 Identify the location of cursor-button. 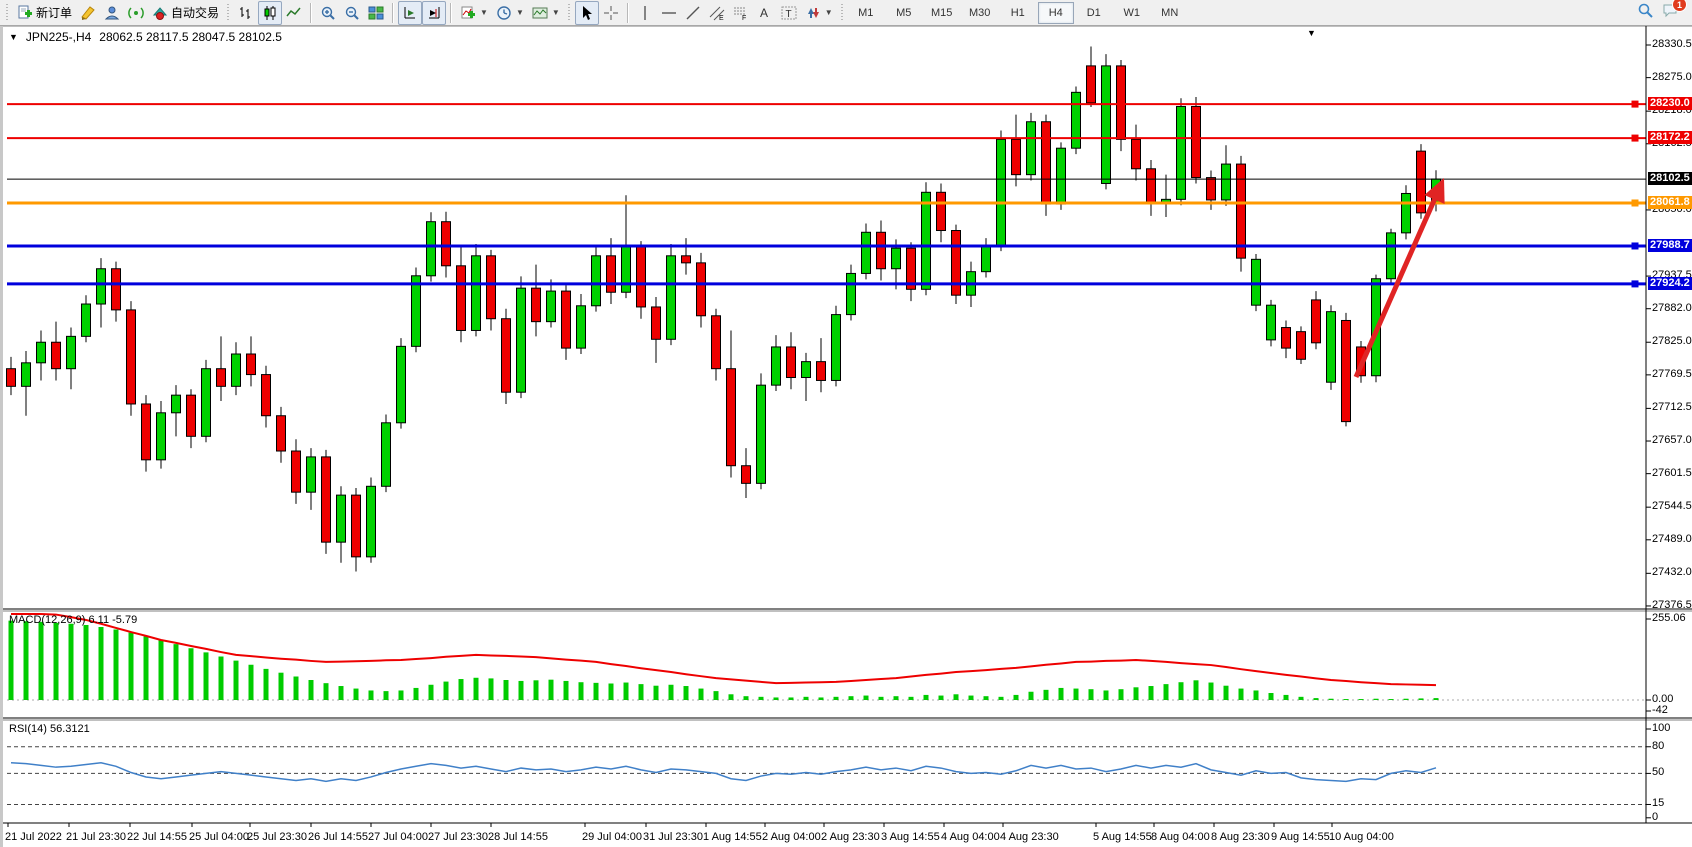
(586, 12).